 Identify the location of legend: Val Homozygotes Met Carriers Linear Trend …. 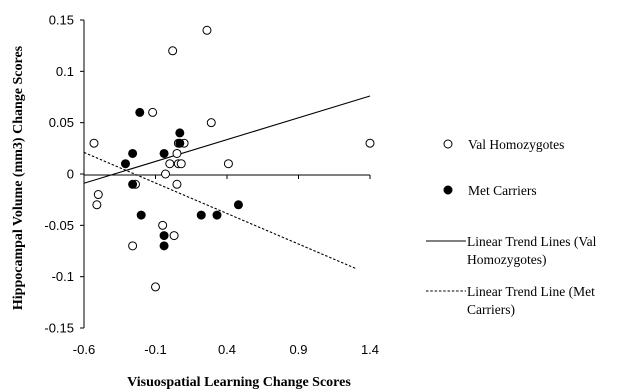
(511, 227).